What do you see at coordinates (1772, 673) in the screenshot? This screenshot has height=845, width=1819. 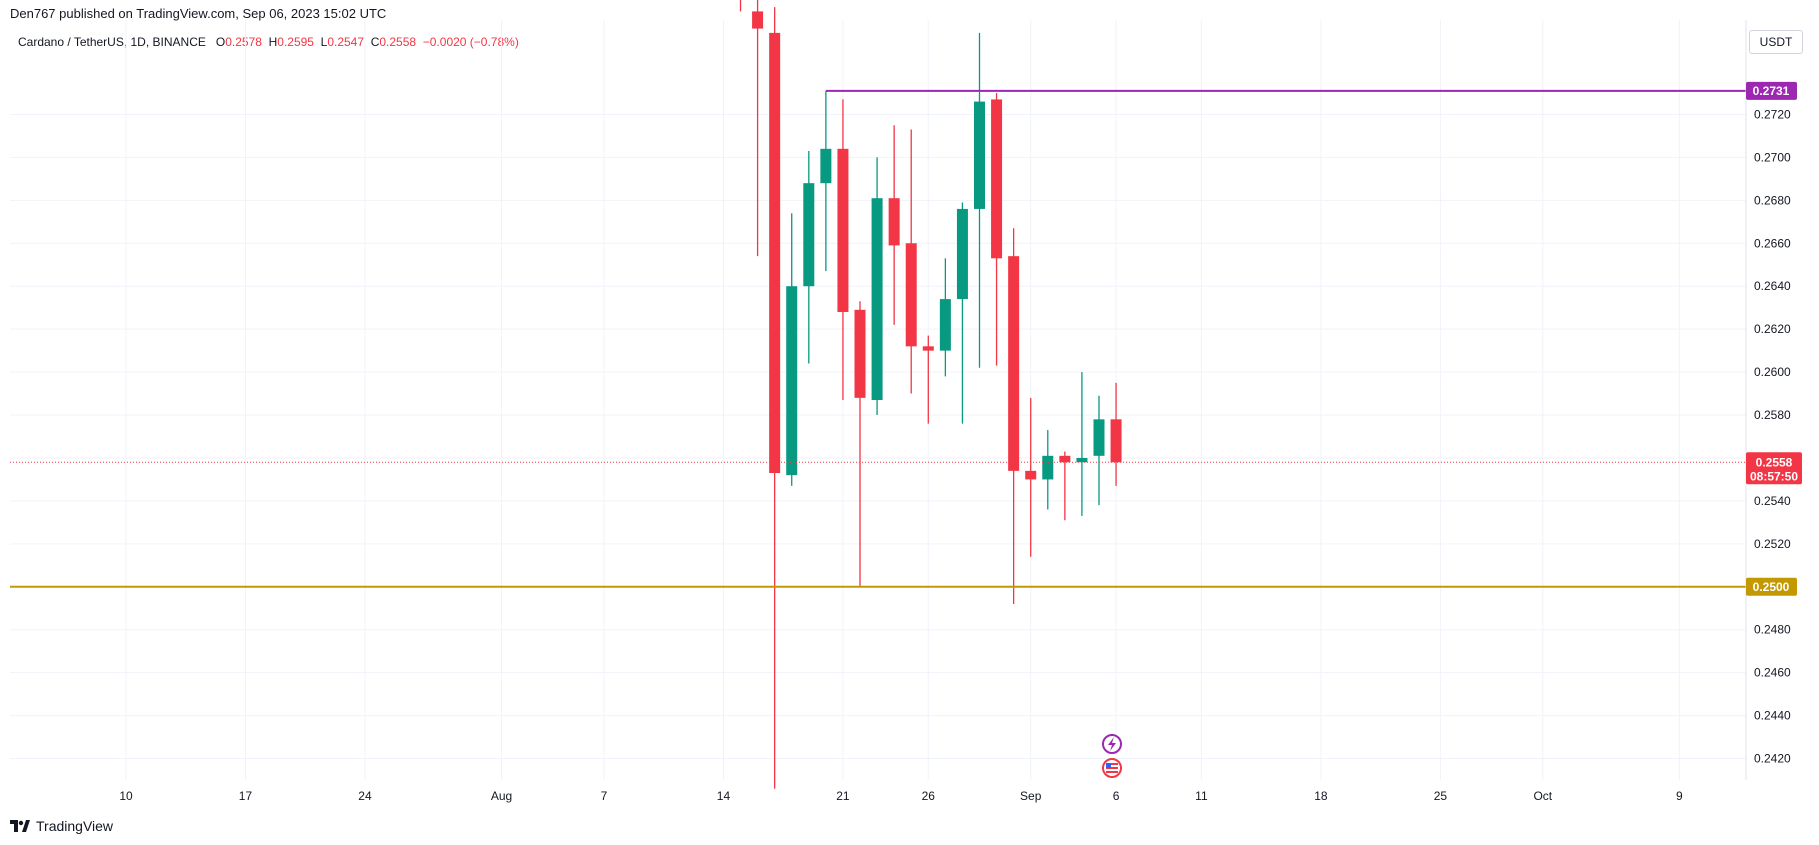 I see `y-tick-label: 0.2460` at bounding box center [1772, 673].